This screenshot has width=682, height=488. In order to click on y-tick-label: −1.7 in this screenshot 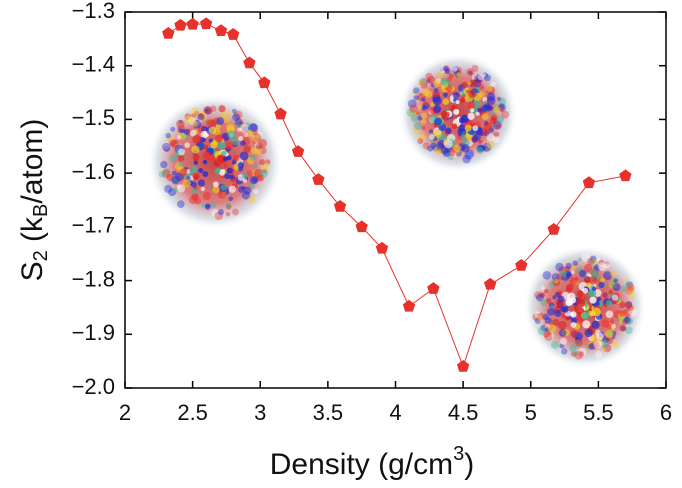, I will do `click(93, 225)`.